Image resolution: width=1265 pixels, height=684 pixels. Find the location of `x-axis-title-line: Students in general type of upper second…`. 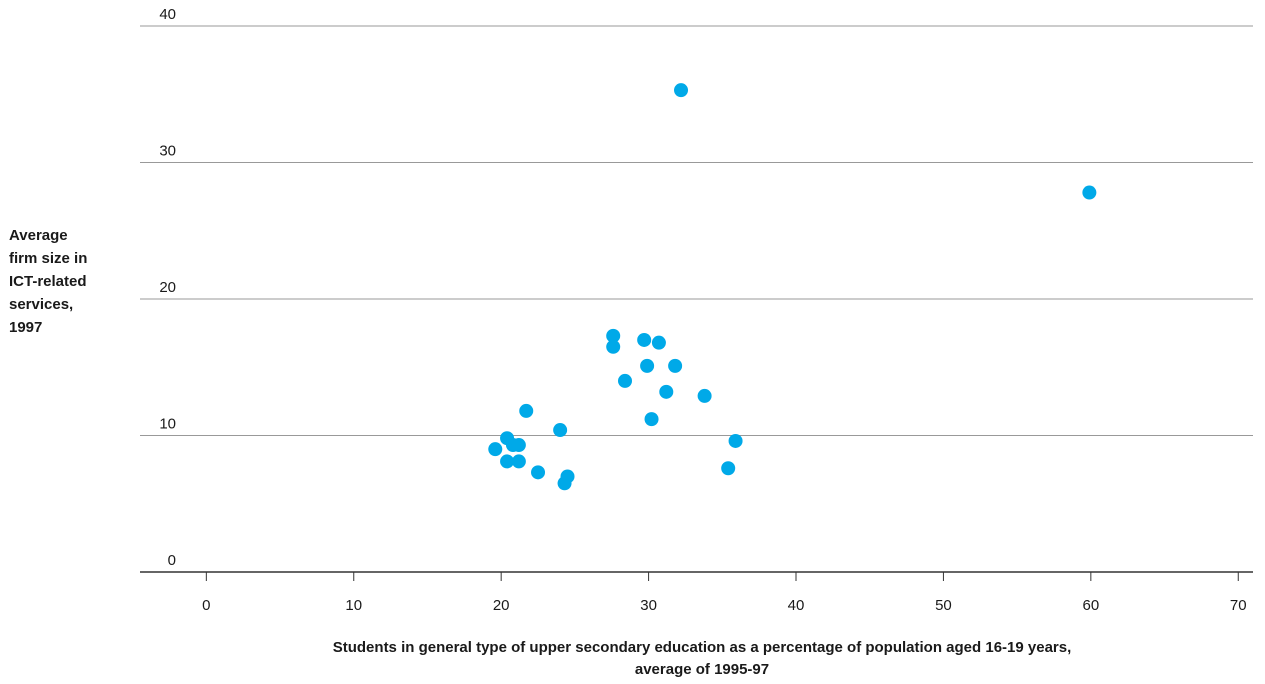

x-axis-title-line: Students in general type of upper second… is located at coordinates (702, 647).